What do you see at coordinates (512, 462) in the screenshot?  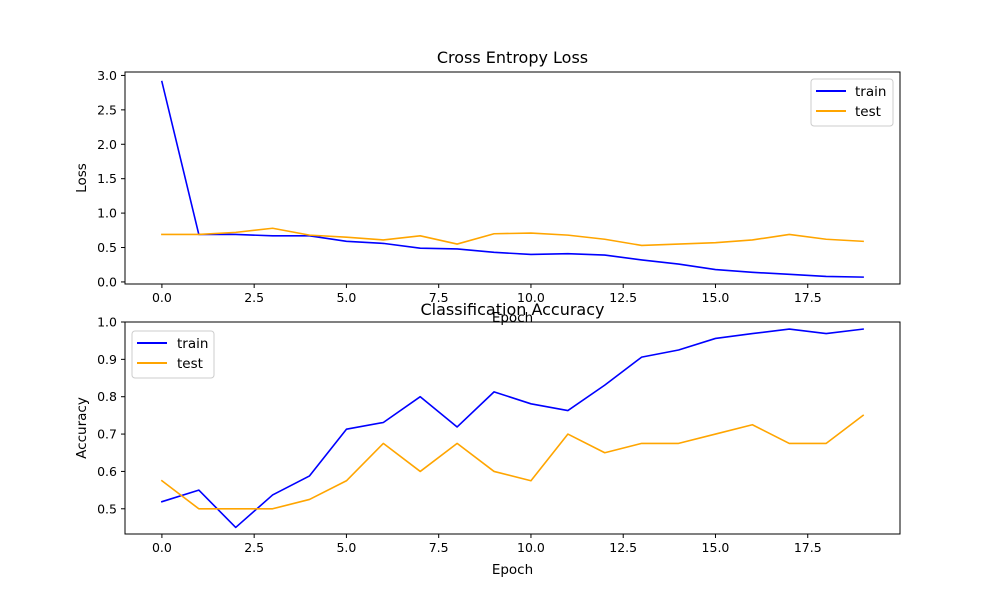 I see `accuracy-test-line` at bounding box center [512, 462].